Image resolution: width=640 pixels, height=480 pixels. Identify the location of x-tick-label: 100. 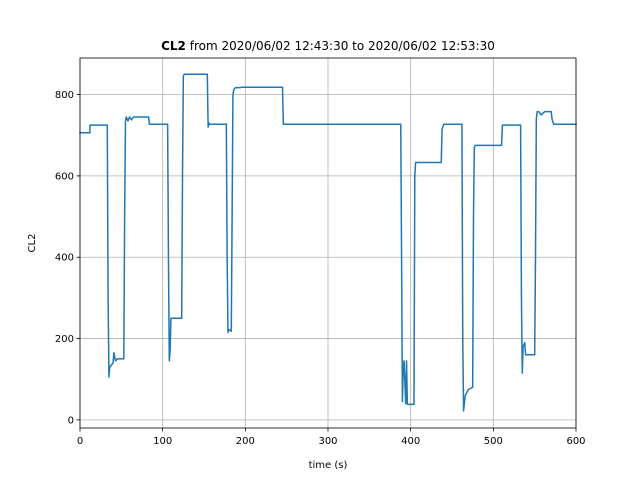
(162, 441).